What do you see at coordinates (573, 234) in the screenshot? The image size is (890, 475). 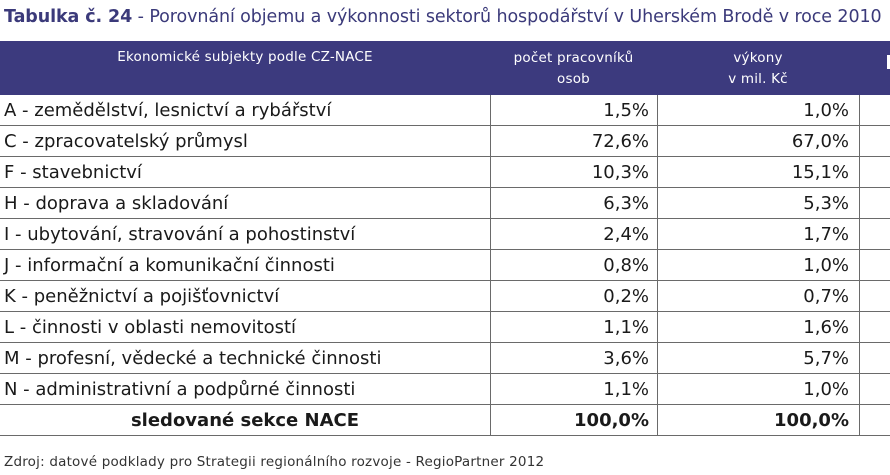 I see `cell-employees: 2,4%` at bounding box center [573, 234].